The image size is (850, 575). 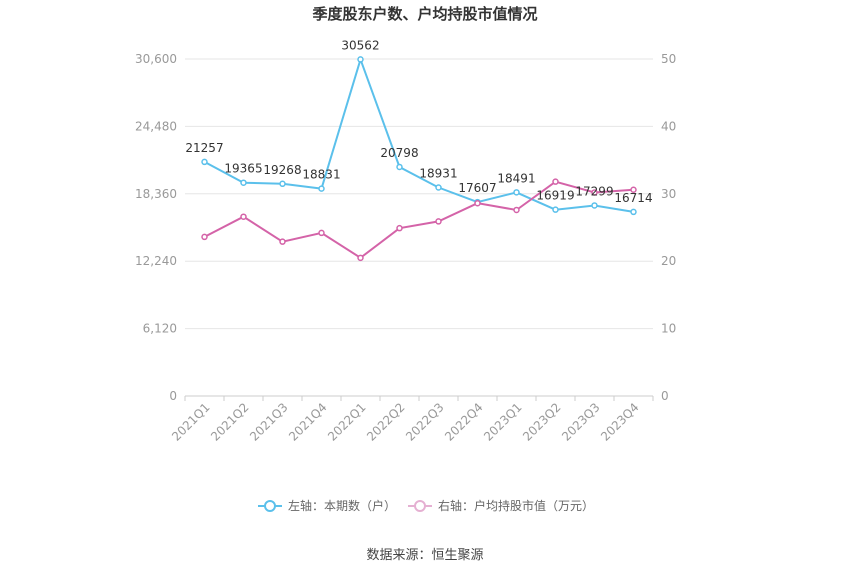 I want to click on data-label: 16714, so click(x=633, y=198).